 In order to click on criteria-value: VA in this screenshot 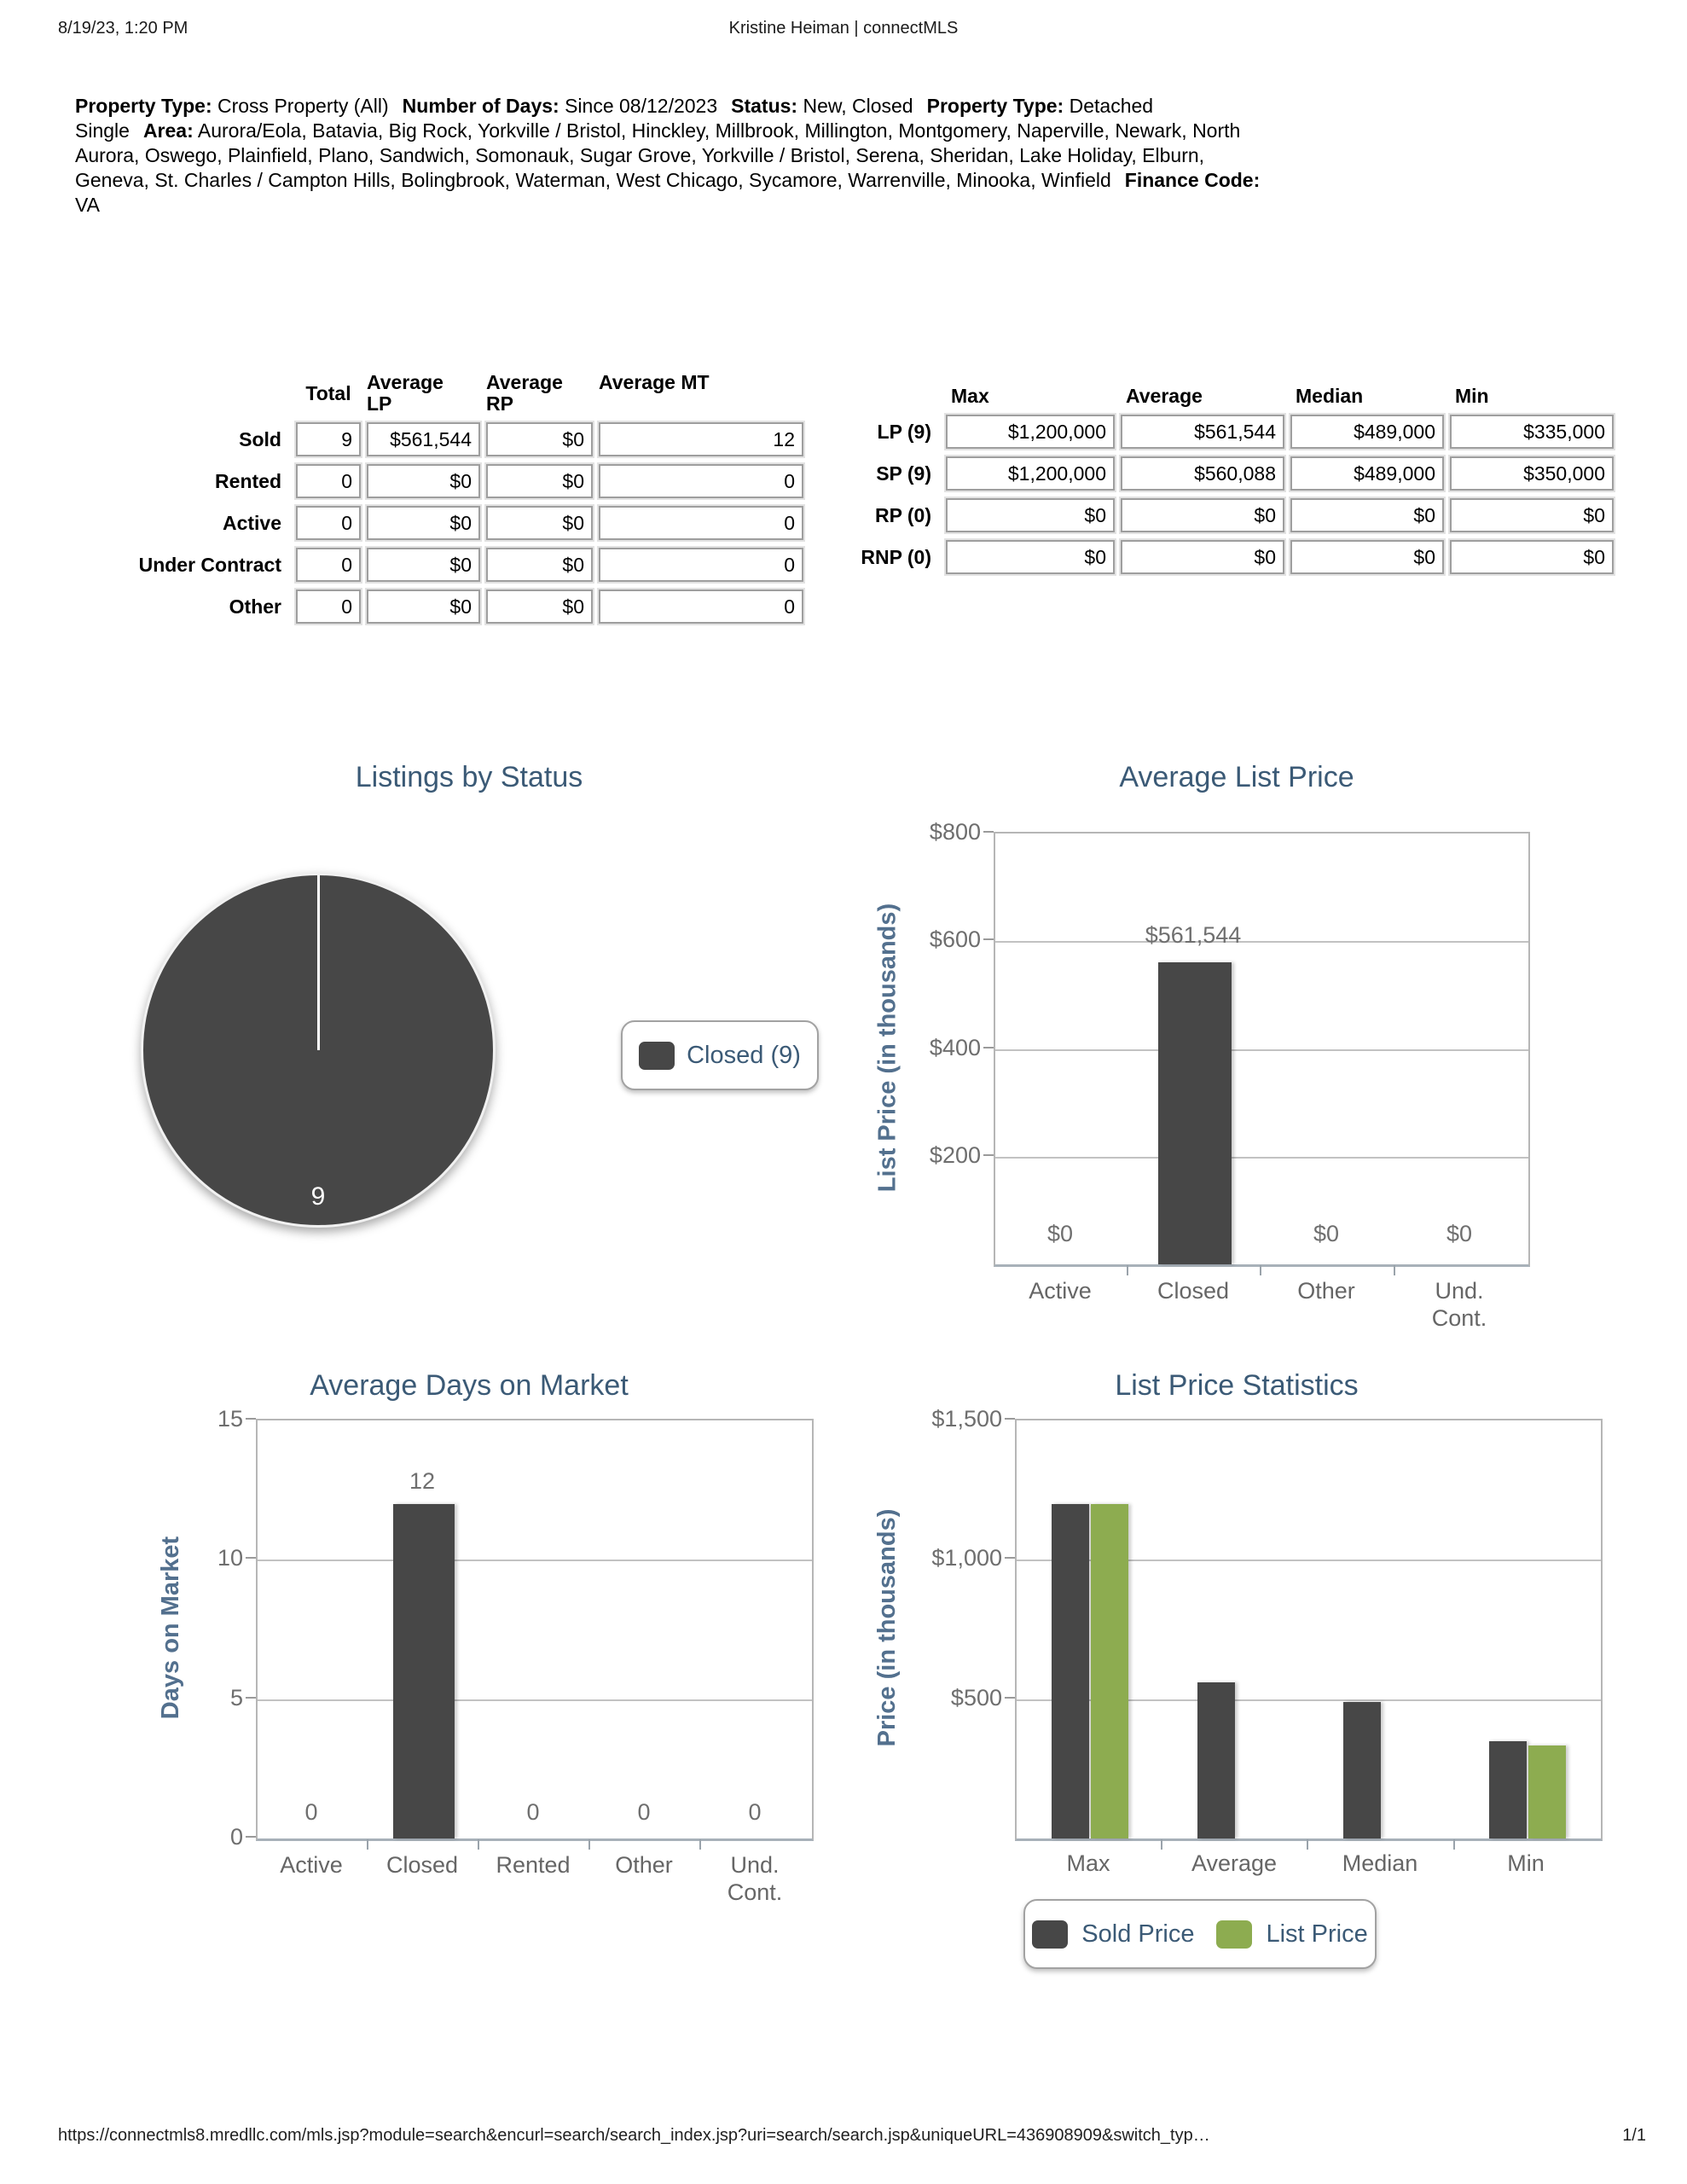, I will do `click(88, 205)`.